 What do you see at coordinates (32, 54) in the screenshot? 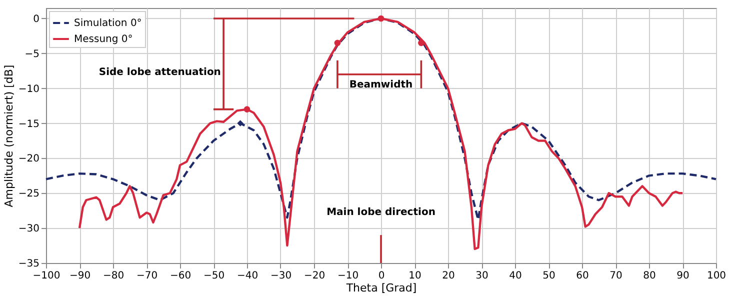
I see `y-tick-label: −5` at bounding box center [32, 54].